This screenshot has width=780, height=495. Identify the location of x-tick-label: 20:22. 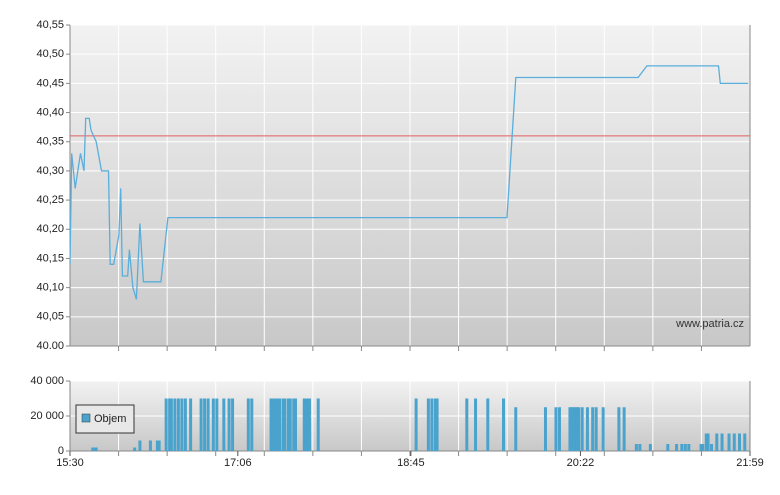
(581, 463).